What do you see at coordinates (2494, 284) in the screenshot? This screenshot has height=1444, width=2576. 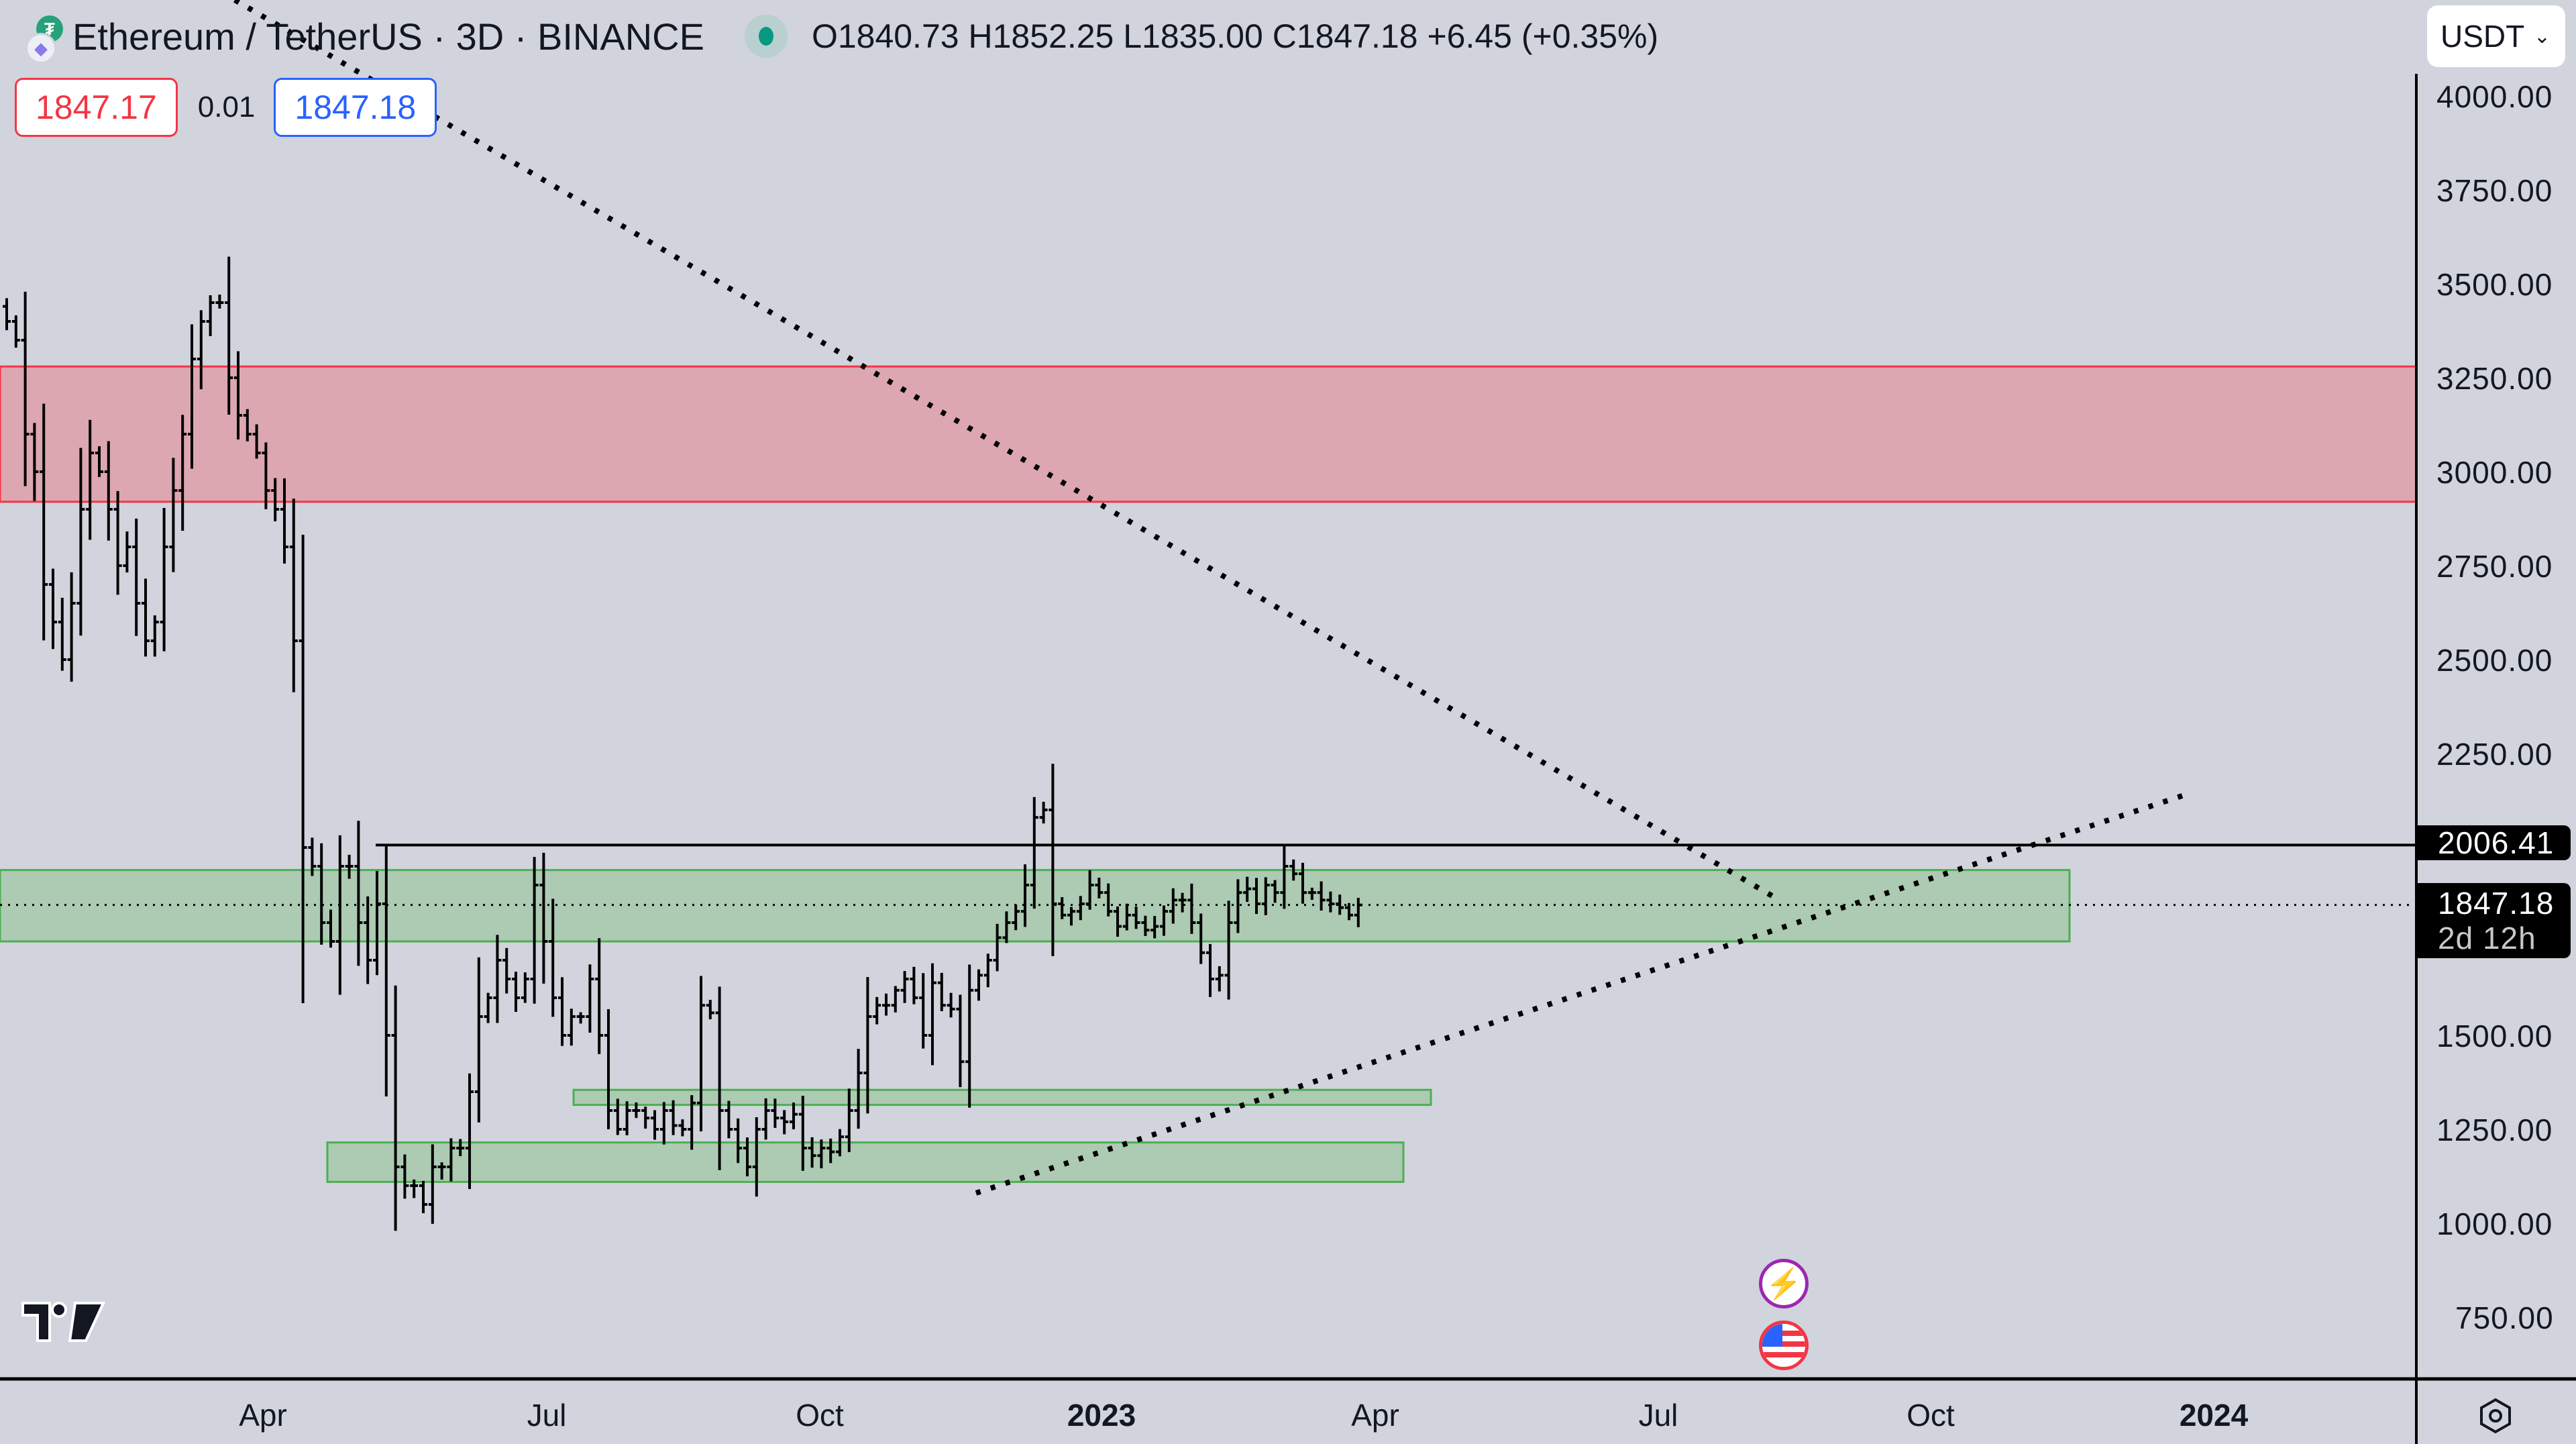 I see `price-axis-label: 3500.00` at bounding box center [2494, 284].